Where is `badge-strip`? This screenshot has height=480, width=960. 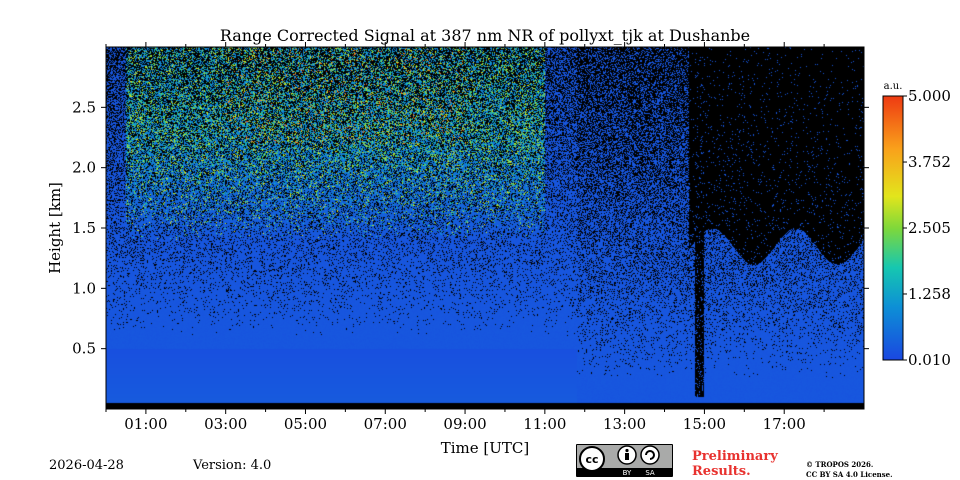
badge-strip is located at coordinates (624, 472).